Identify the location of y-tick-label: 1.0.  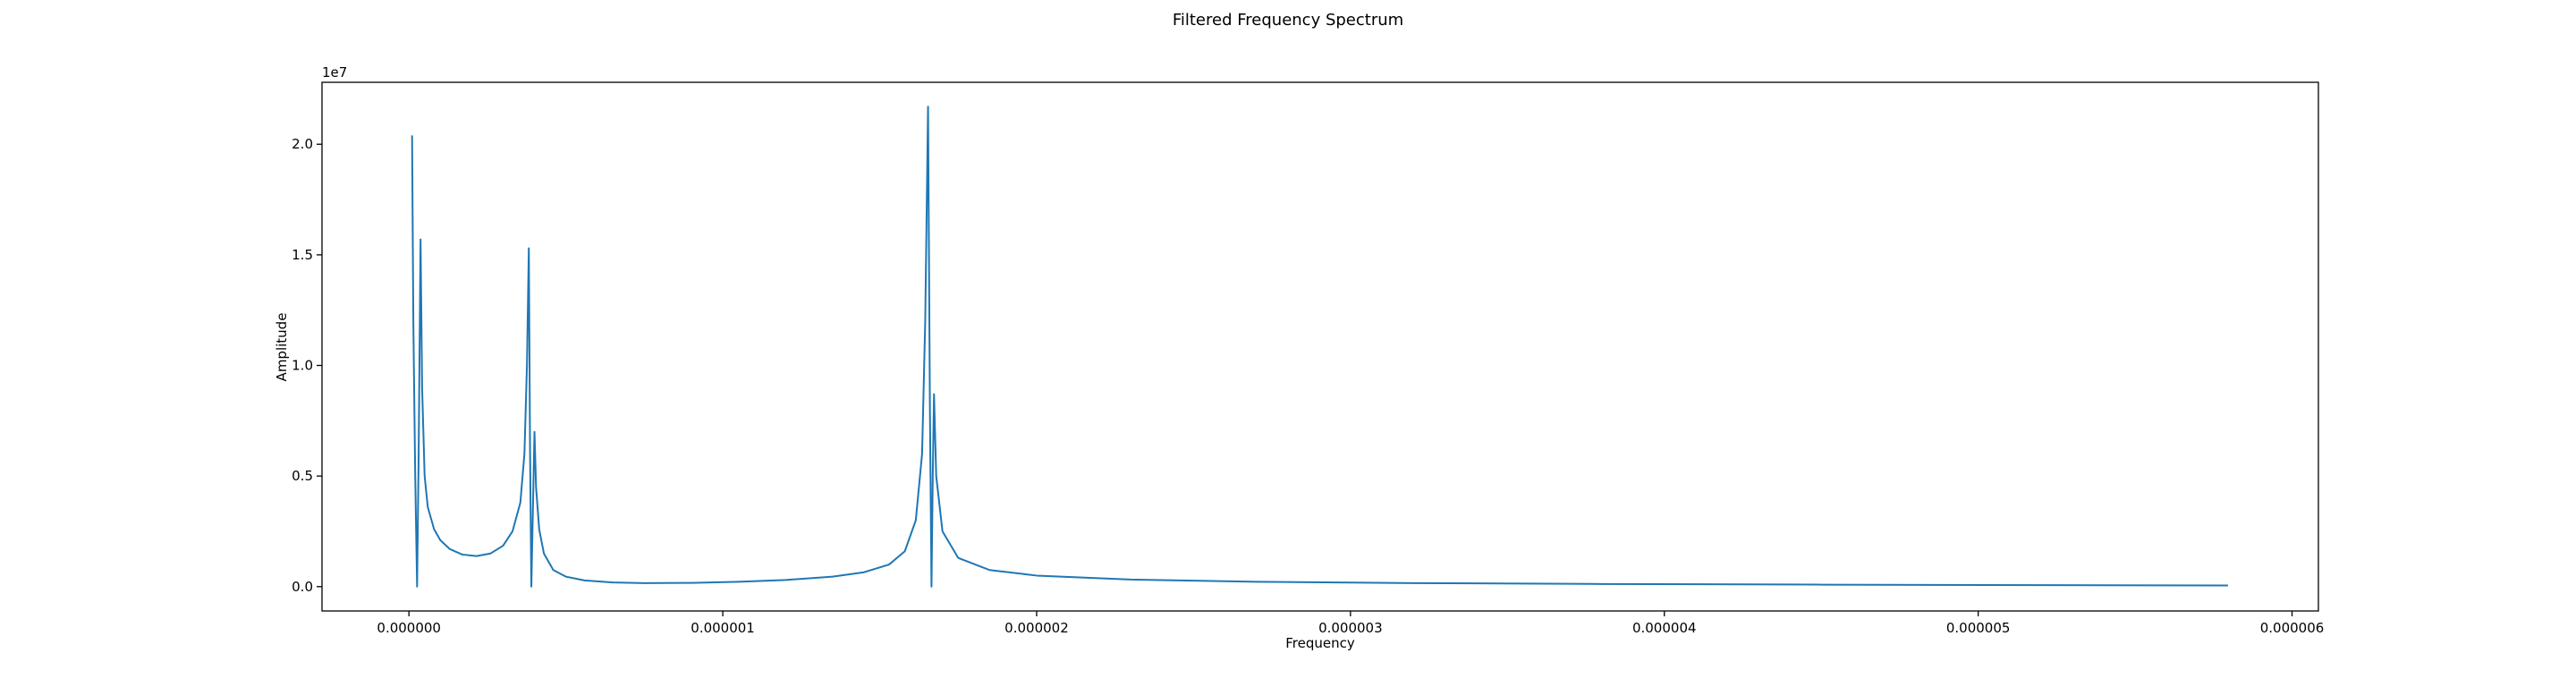
(302, 366).